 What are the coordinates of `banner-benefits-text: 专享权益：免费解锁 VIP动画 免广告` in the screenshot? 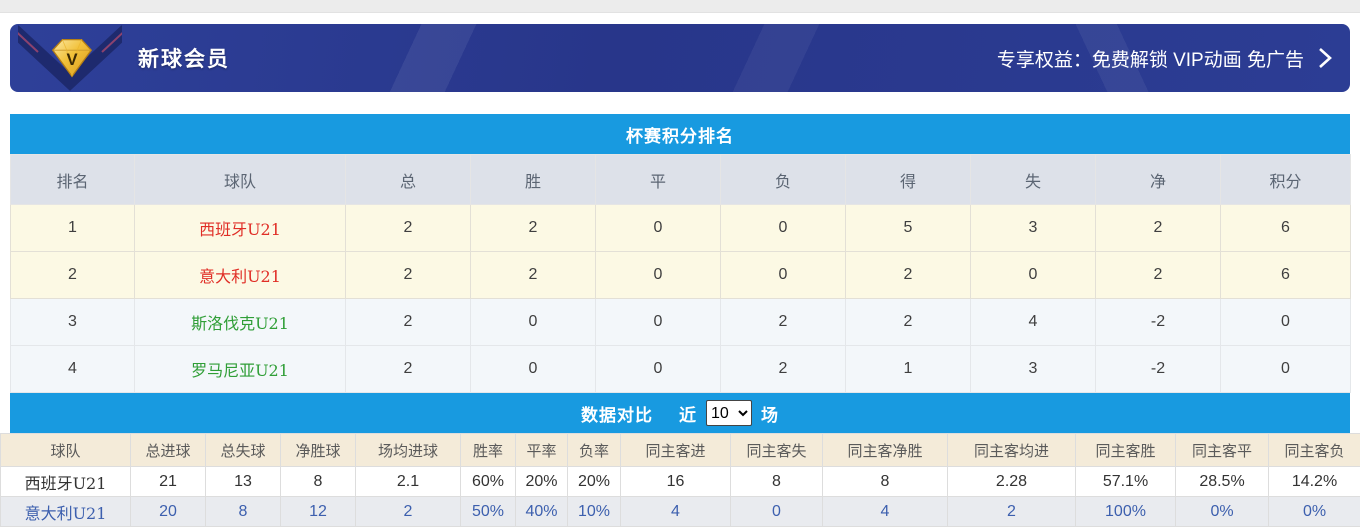 It's located at (1150, 58).